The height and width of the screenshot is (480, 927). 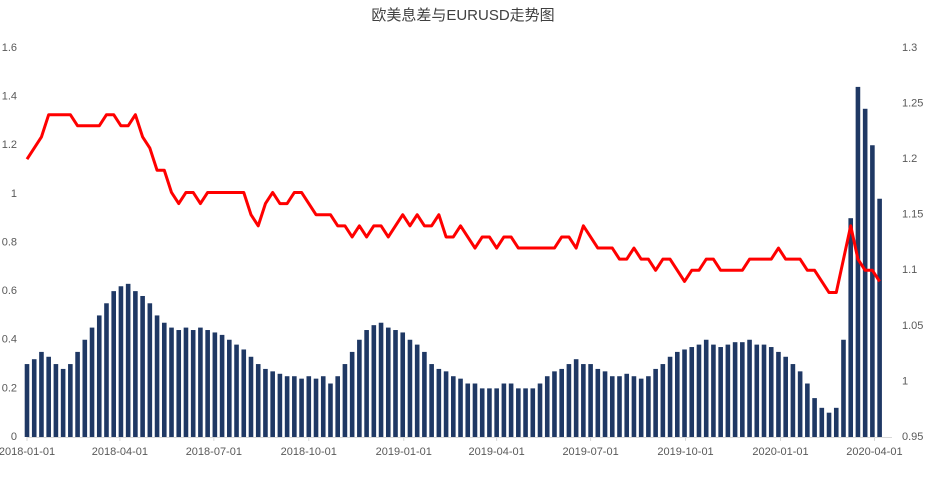 What do you see at coordinates (780, 452) in the screenshot?
I see `x-tick-label: 2020-01-01` at bounding box center [780, 452].